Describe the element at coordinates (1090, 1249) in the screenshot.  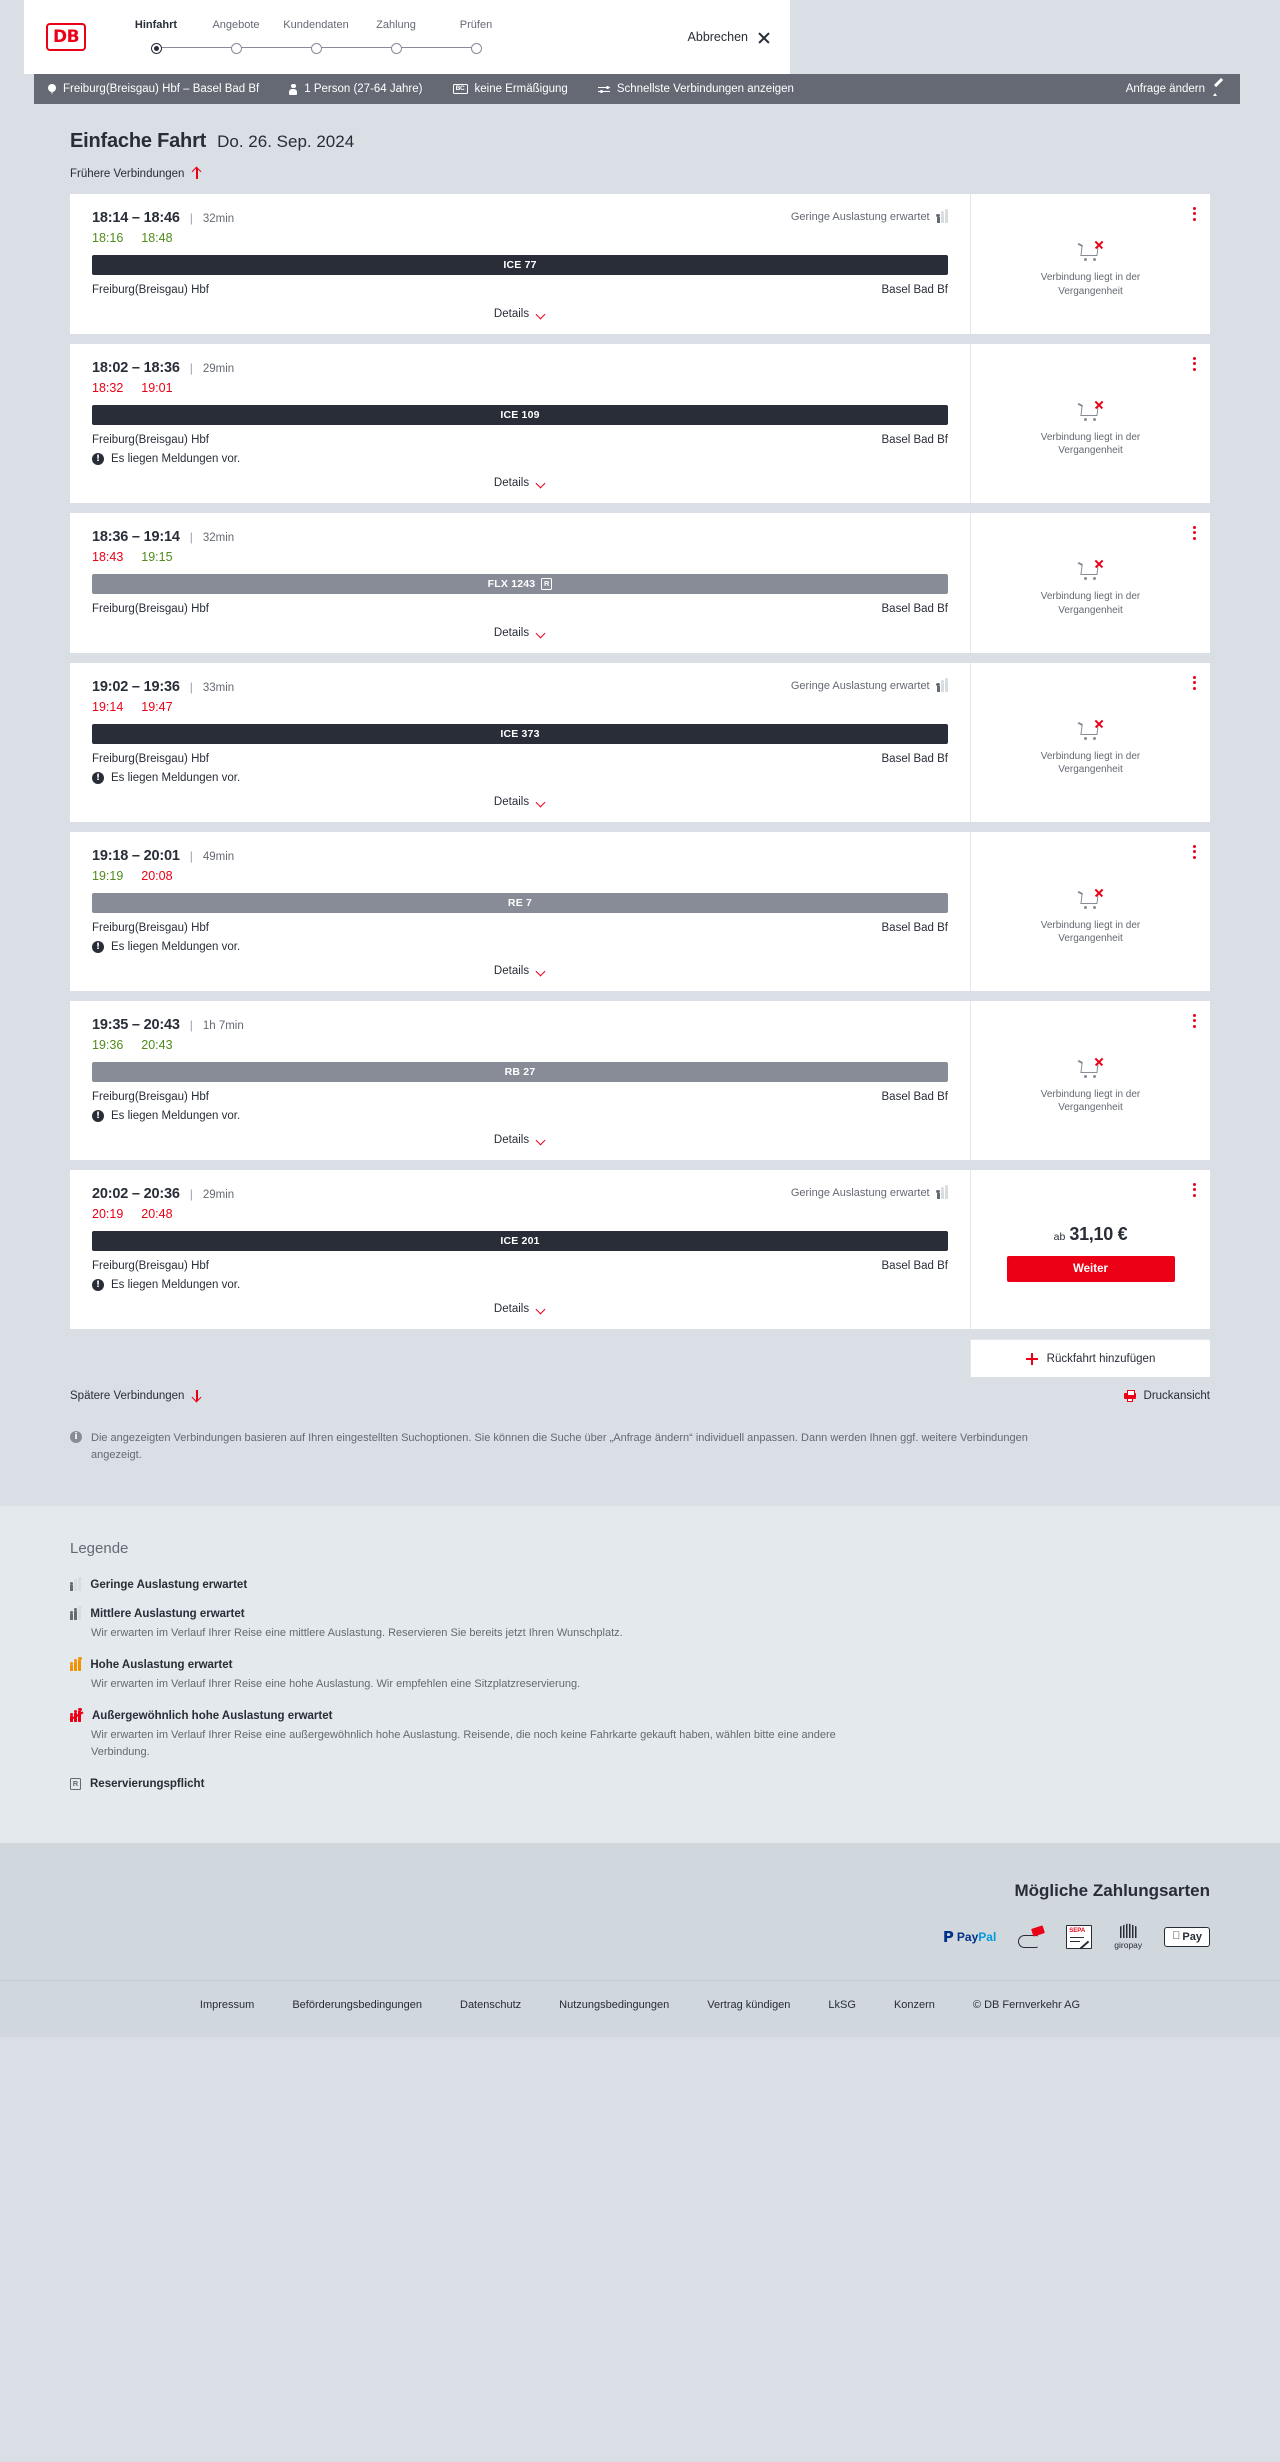
I see `connection-action-panel: ab 31,10 € Weiter` at that location.